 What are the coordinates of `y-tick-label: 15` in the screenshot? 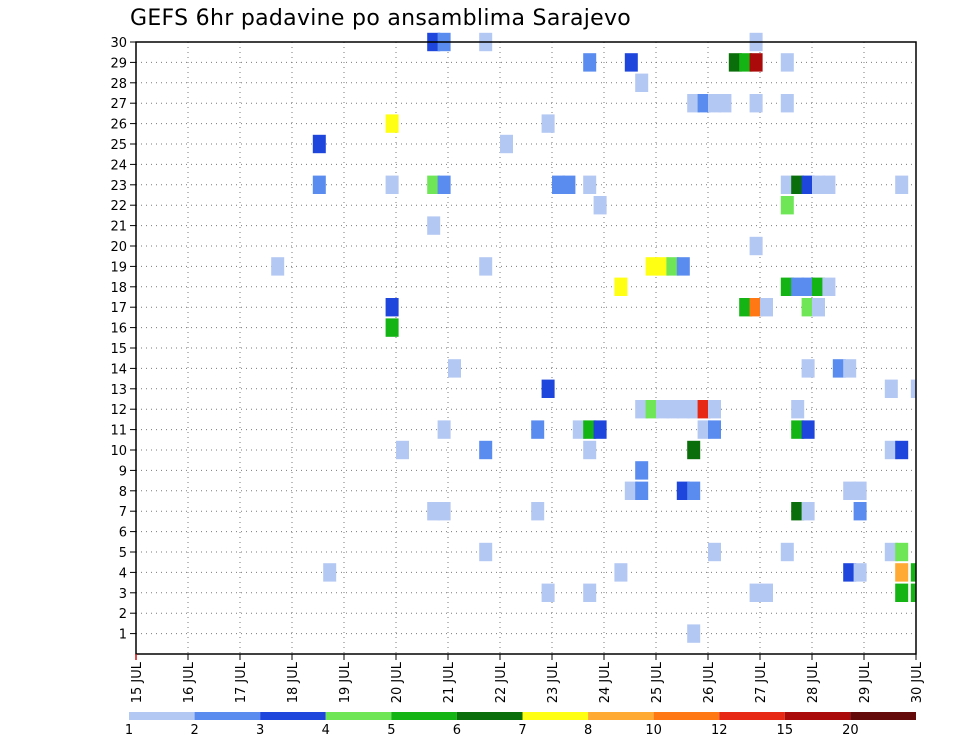 It's located at (118, 349).